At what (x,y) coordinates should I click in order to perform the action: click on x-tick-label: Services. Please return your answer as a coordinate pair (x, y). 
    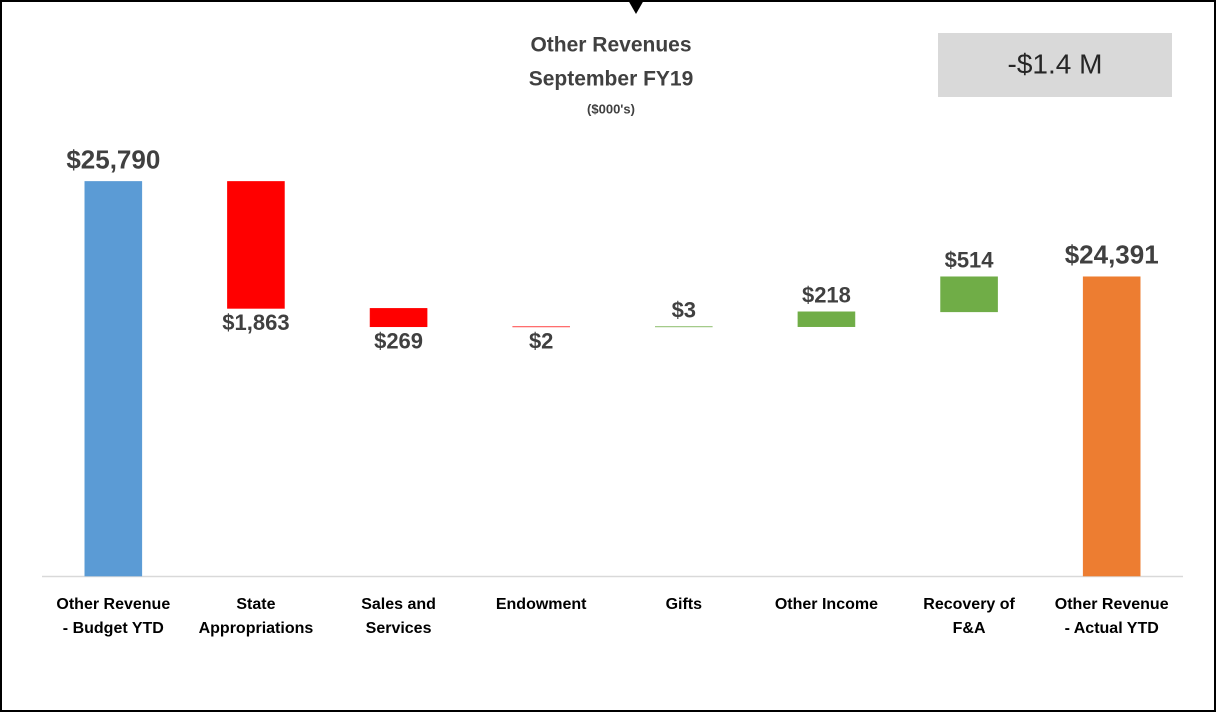
    Looking at the image, I should click on (399, 628).